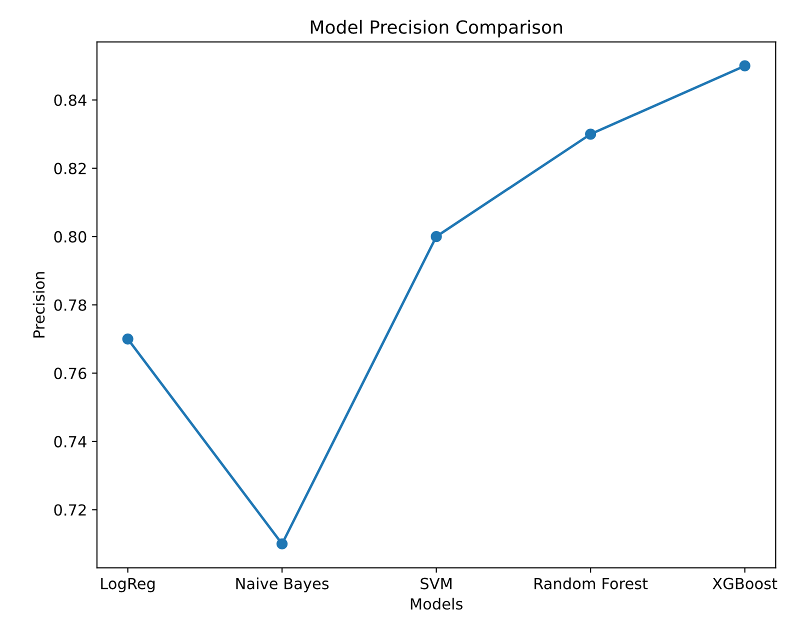 Image resolution: width=808 pixels, height=626 pixels. I want to click on x-tick-label: Random Forest, so click(591, 584).